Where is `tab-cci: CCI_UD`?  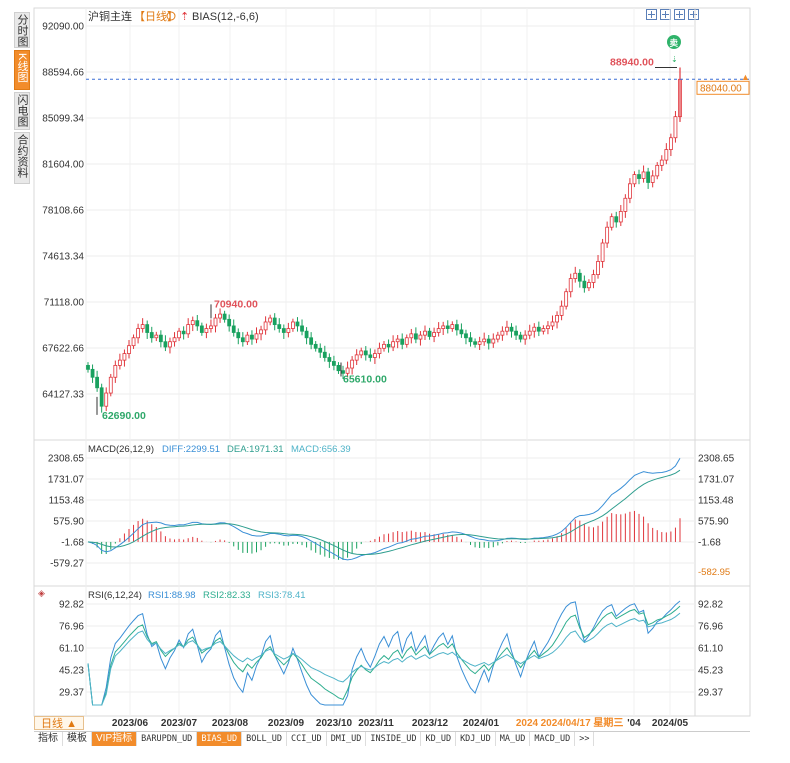
tab-cci: CCI_UD is located at coordinates (307, 739).